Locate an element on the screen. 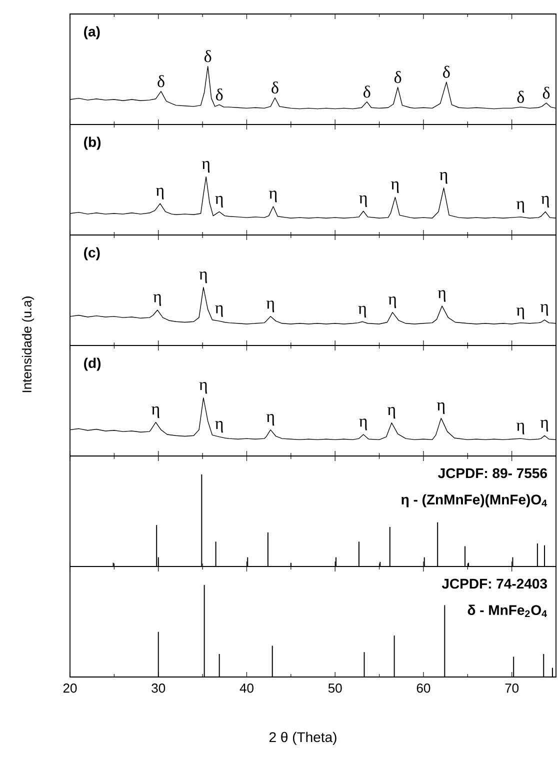 The width and height of the screenshot is (558, 767). text: (d) is located at coordinates (92, 364).